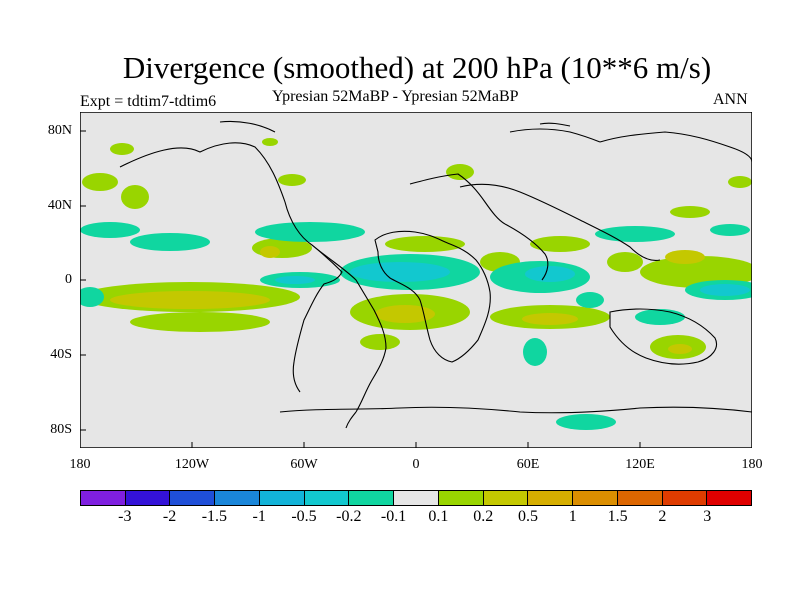 The image size is (800, 600). I want to click on colorbar-label: 1, so click(572, 516).